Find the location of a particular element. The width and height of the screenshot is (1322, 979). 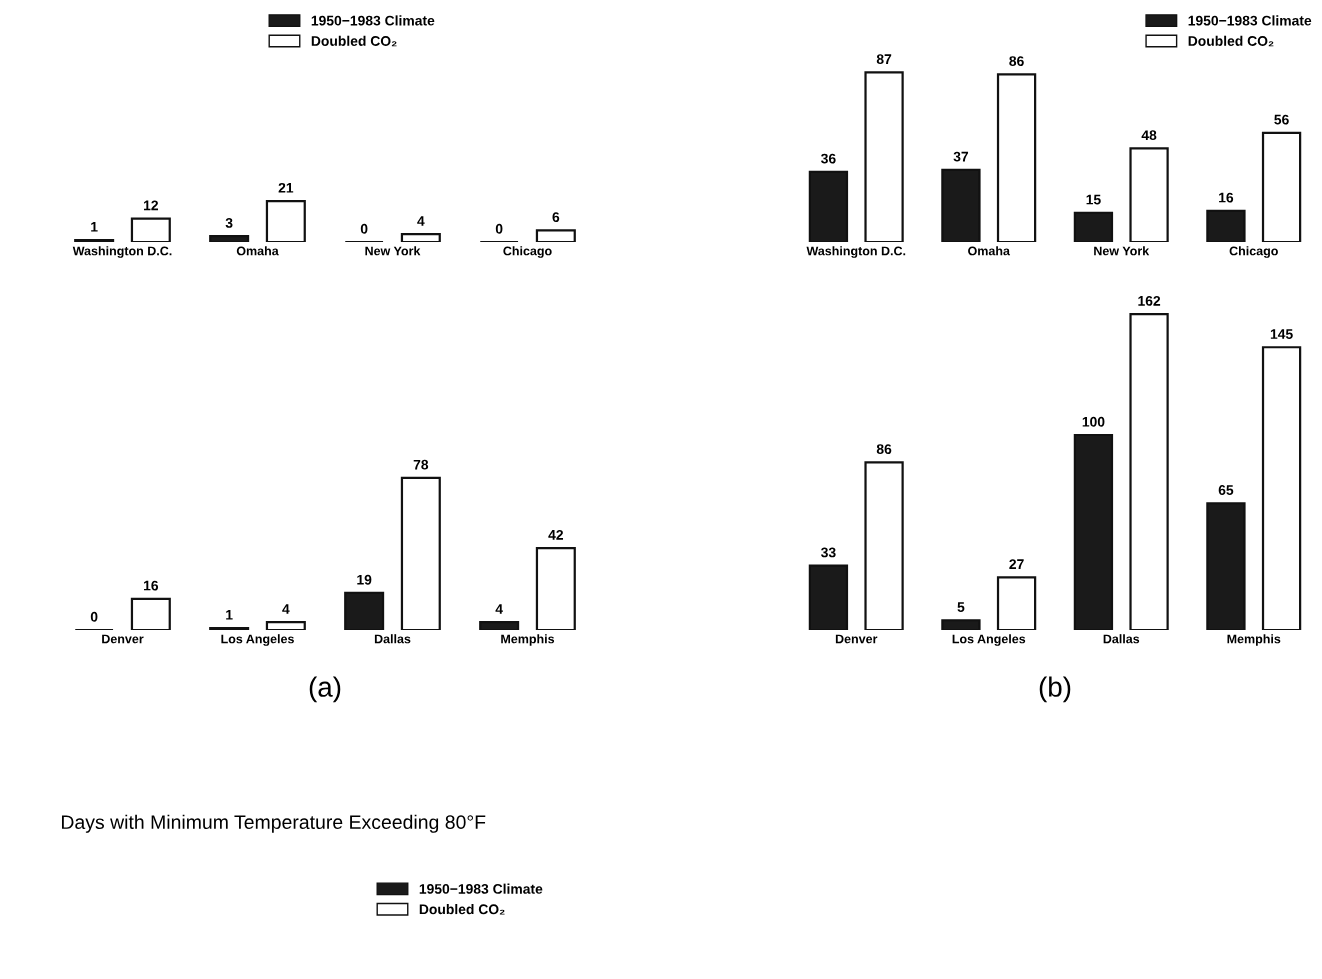

data-label: 6 is located at coordinates (556, 217).